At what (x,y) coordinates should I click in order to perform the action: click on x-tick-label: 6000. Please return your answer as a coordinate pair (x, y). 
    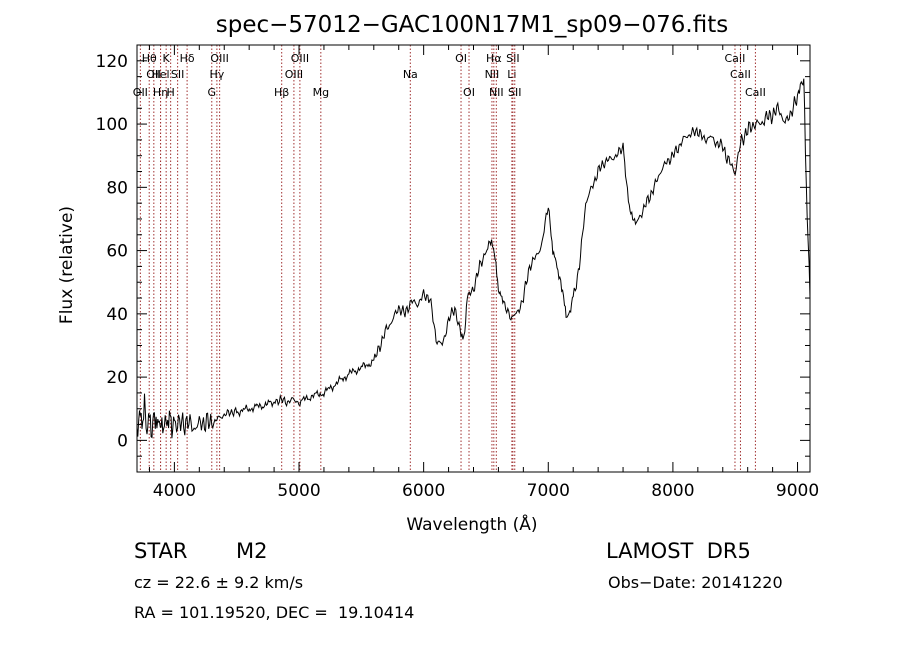
    Looking at the image, I should click on (423, 491).